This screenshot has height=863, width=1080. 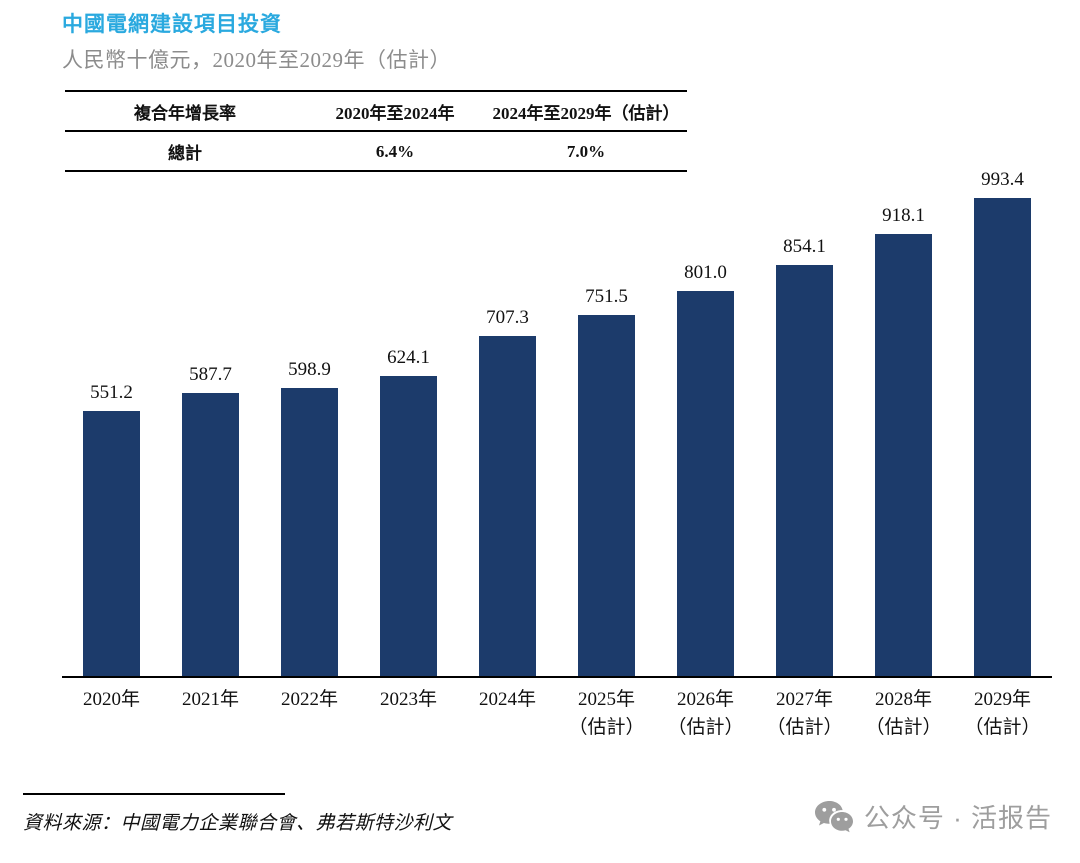 I want to click on x-axis-label: 2021年, so click(x=210, y=699).